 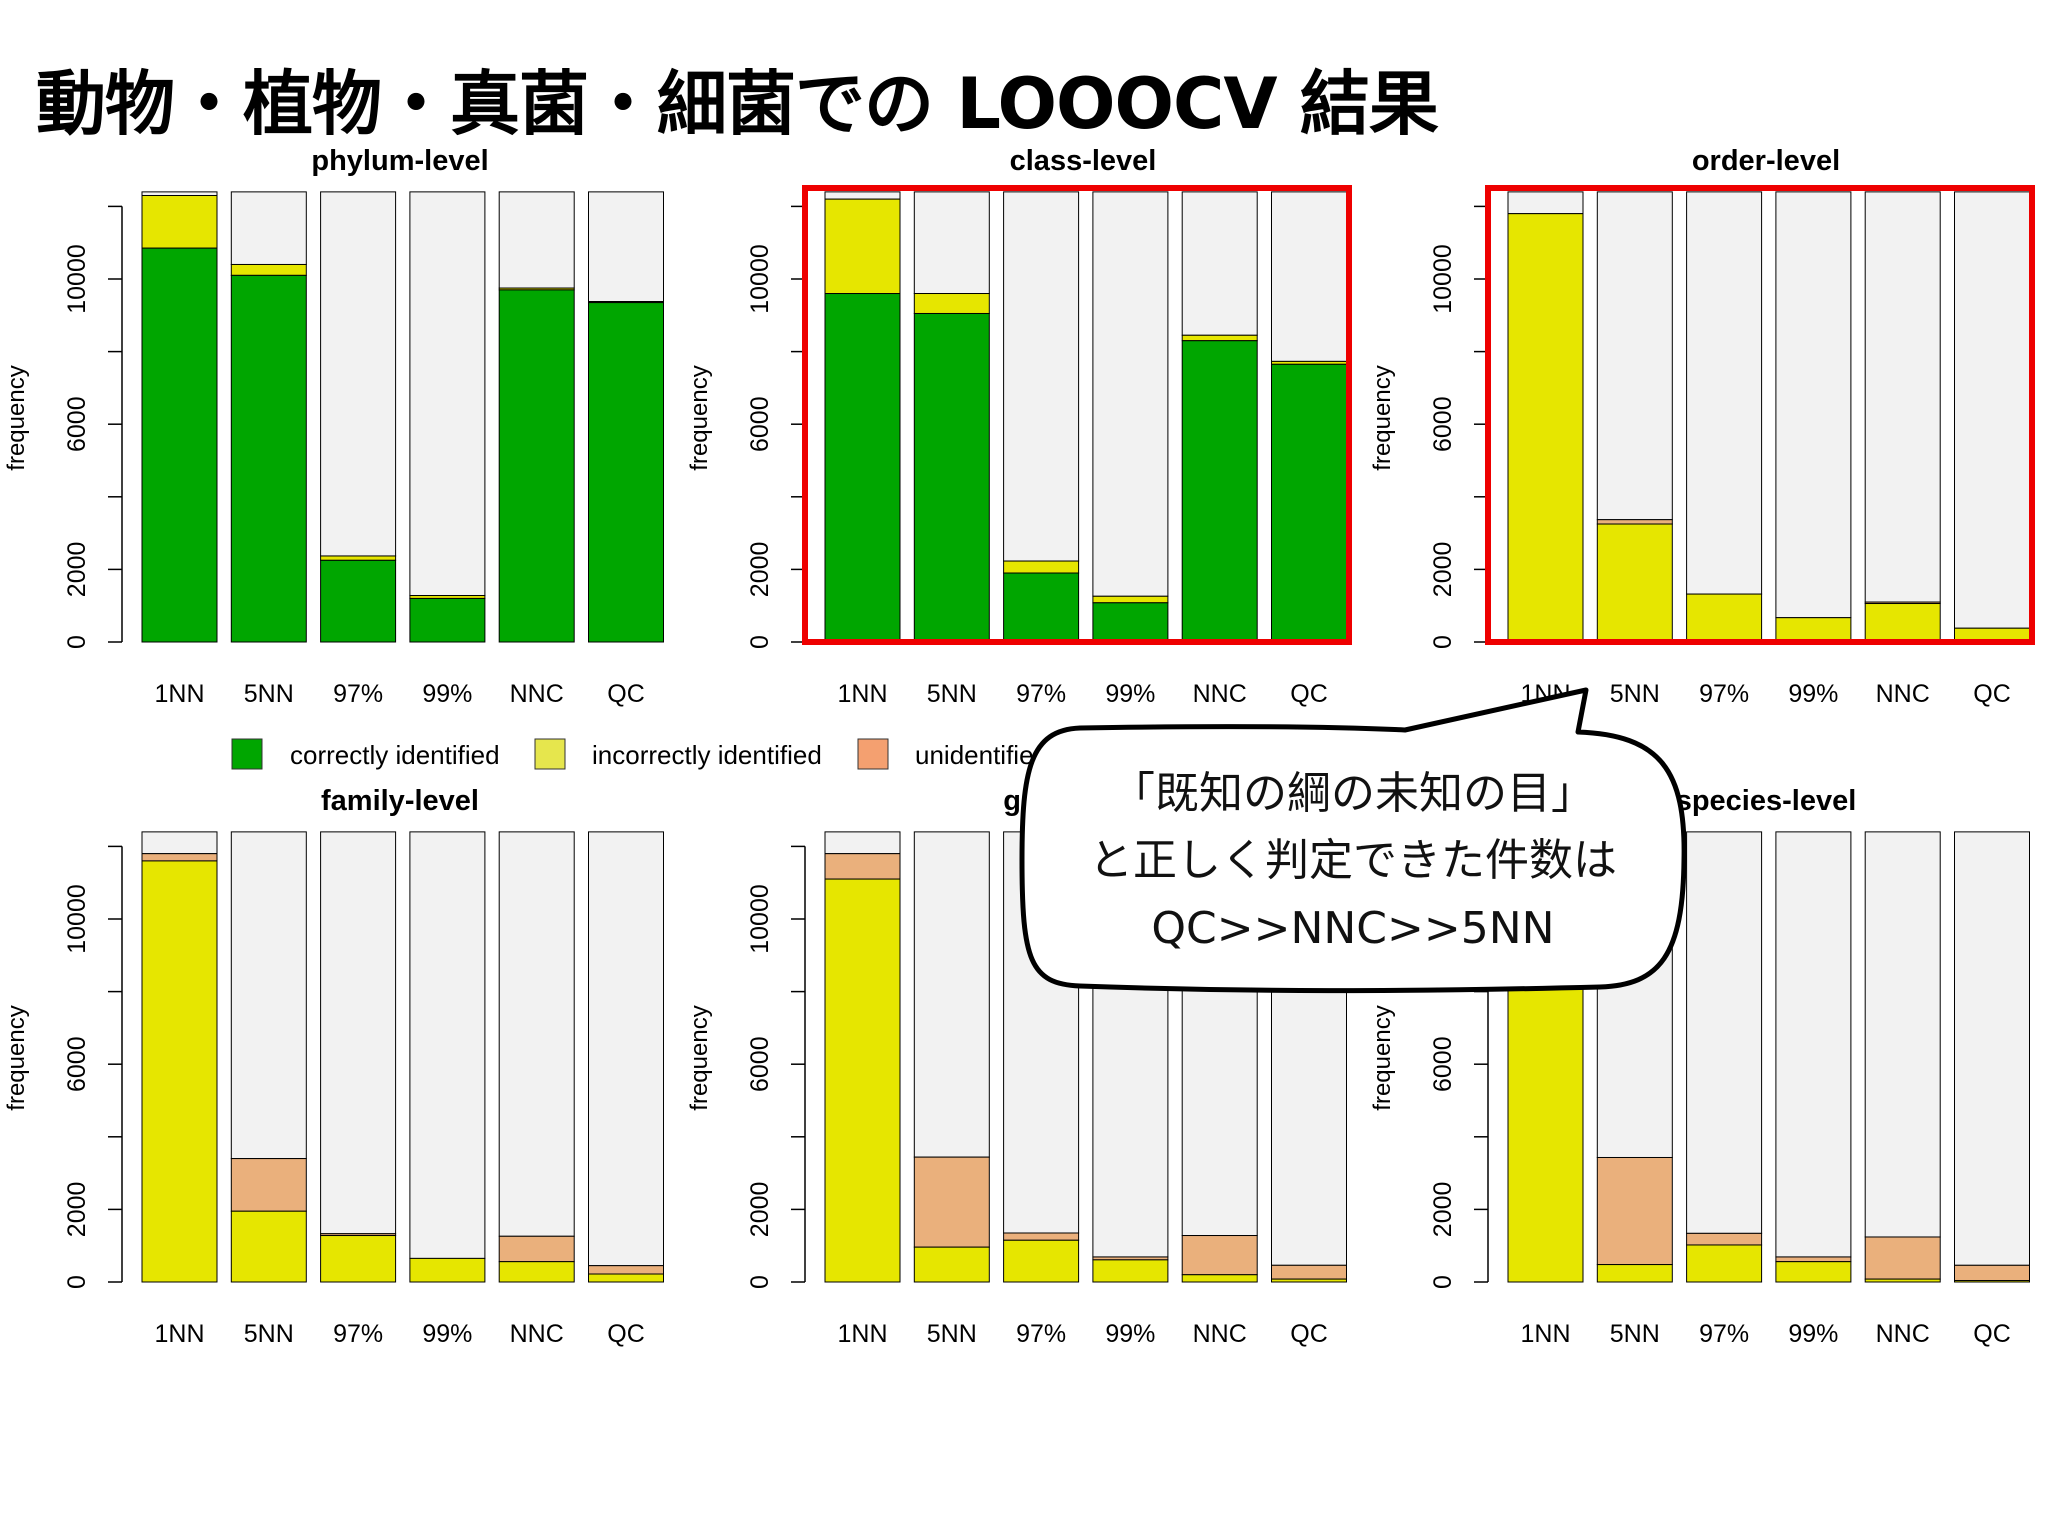 I want to click on speech-bubble-callout: 「既知の綱の未知の目」 と正しく判定できた件数は QC>>NNC>>5NN, so click(x=1353, y=840).